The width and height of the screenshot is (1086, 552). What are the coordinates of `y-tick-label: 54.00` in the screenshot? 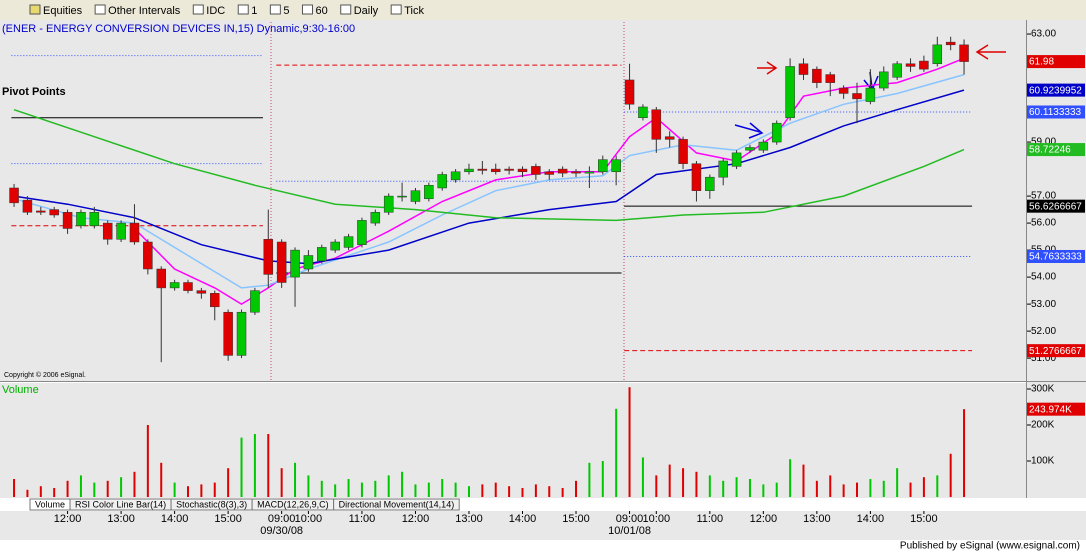 It's located at (1043, 277).